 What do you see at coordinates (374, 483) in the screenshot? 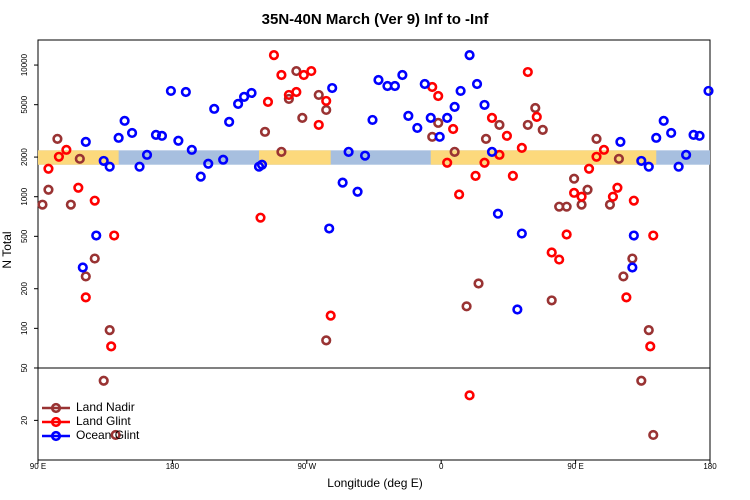
I see `x-axis-label: Longitude (deg E)` at bounding box center [374, 483].